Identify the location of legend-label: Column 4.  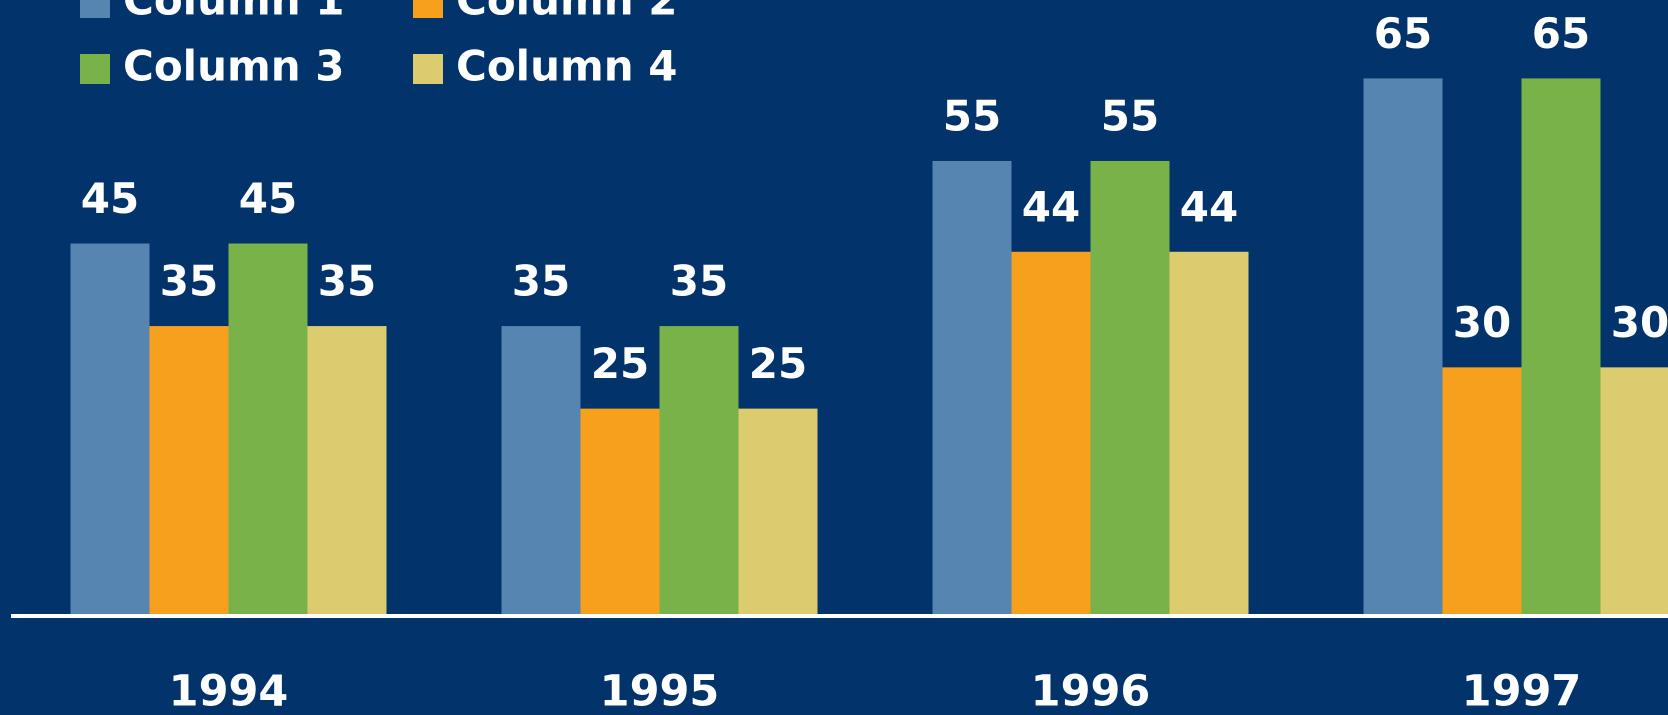
(566, 66).